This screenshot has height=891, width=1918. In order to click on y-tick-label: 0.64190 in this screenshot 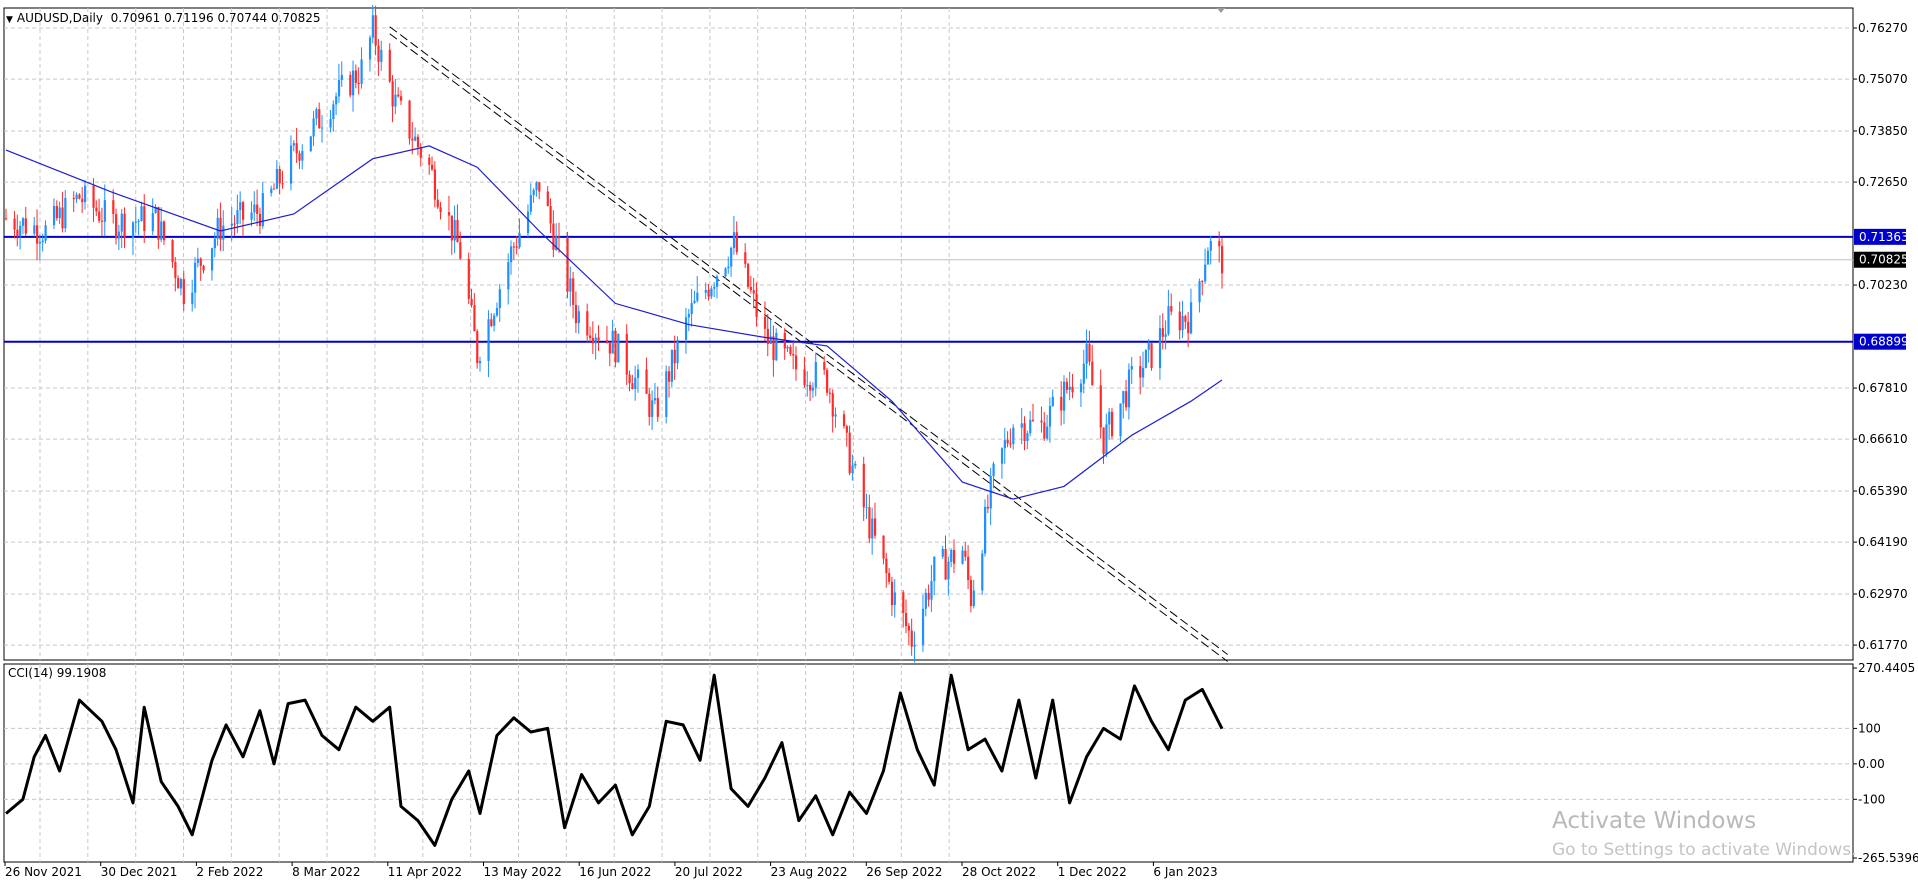, I will do `click(1883, 542)`.